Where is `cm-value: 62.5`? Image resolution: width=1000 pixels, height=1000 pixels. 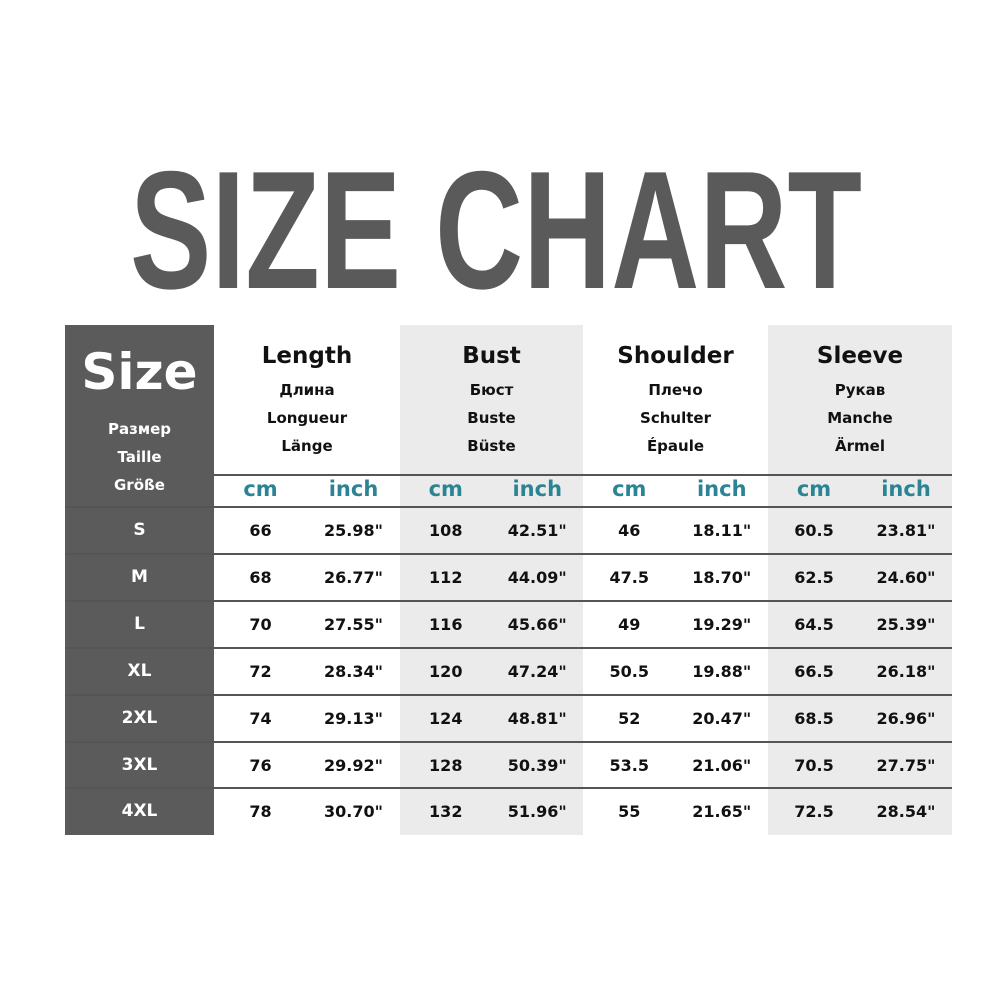
cm-value: 62.5 is located at coordinates (814, 577).